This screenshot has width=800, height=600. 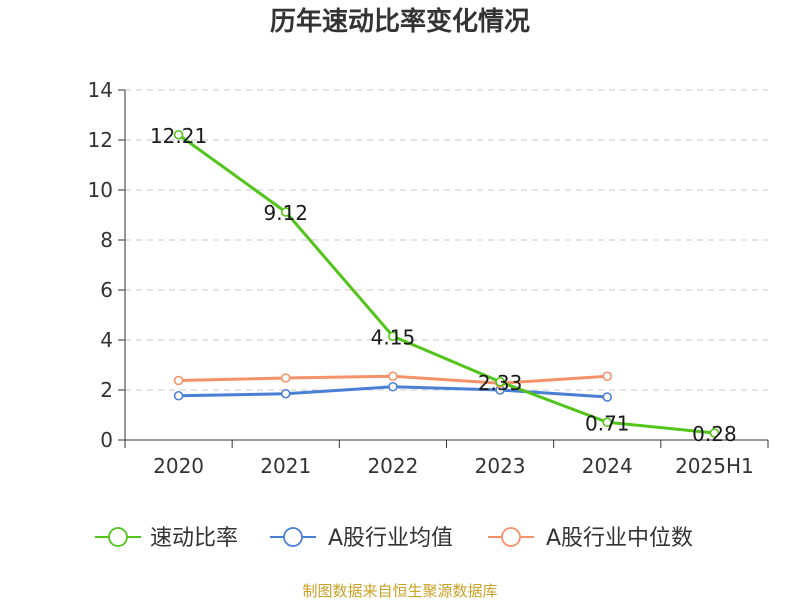 I want to click on data-label: 4.15, so click(x=393, y=337).